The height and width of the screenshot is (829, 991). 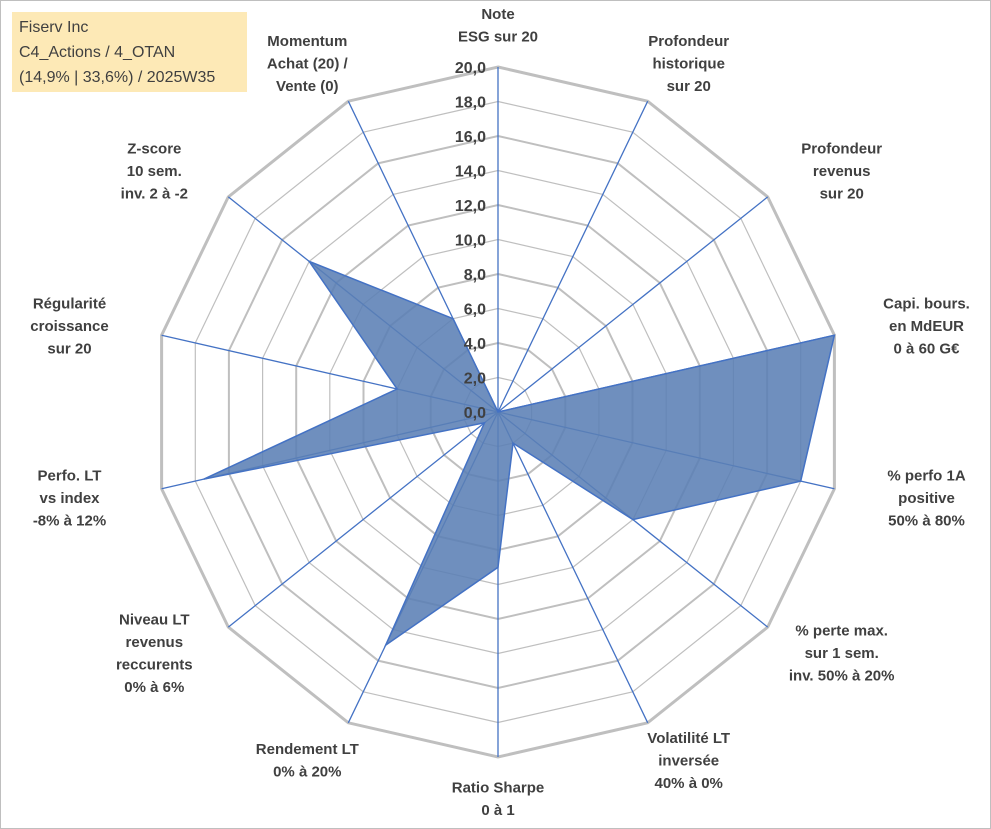 I want to click on company-name: Fiserv Inc, so click(x=54, y=27).